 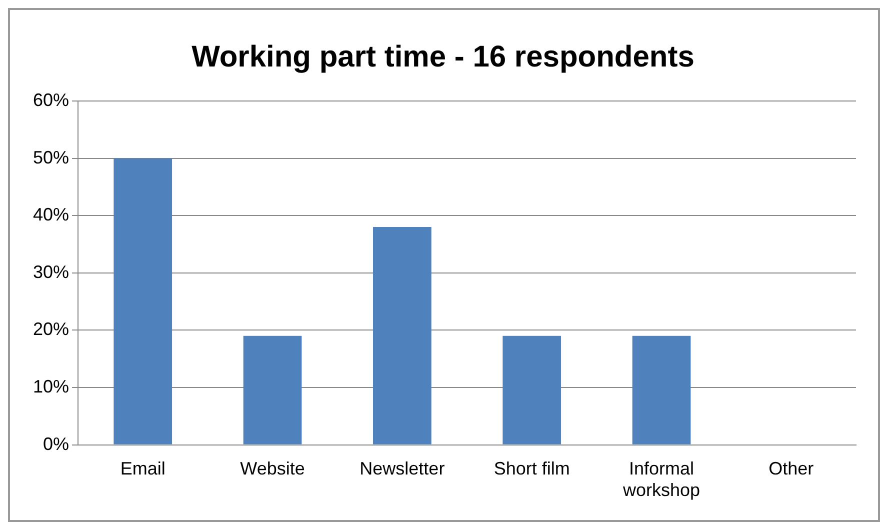 What do you see at coordinates (51, 157) in the screenshot?
I see `y-tick-label: 50%` at bounding box center [51, 157].